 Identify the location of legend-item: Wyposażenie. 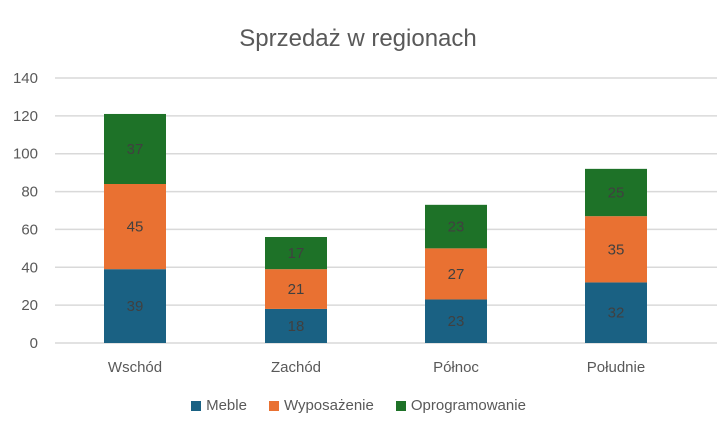
(321, 405).